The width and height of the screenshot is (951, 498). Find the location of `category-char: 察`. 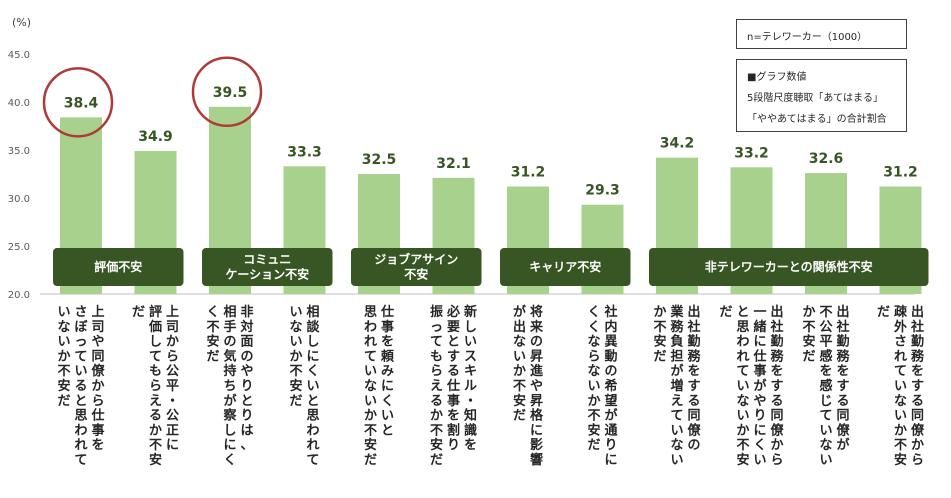

category-char: 察 is located at coordinates (230, 416).